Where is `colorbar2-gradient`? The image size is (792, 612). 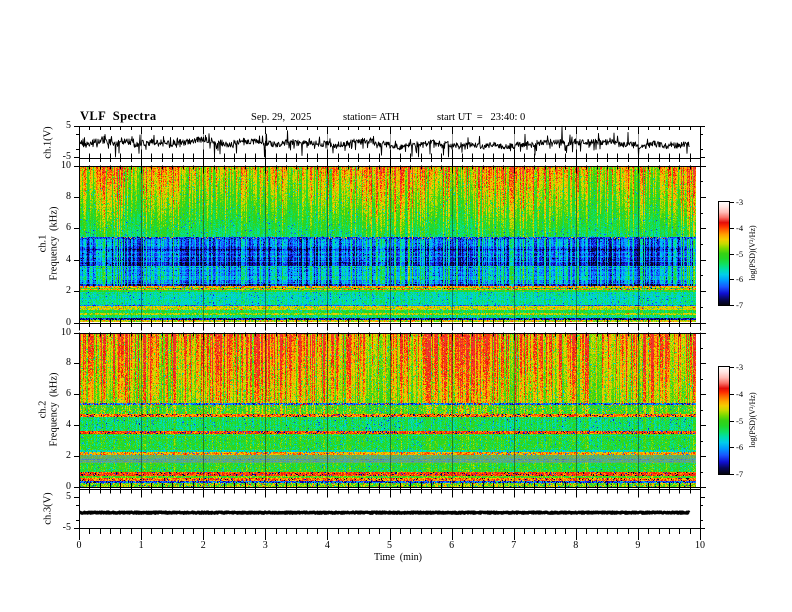 colorbar2-gradient is located at coordinates (724, 420).